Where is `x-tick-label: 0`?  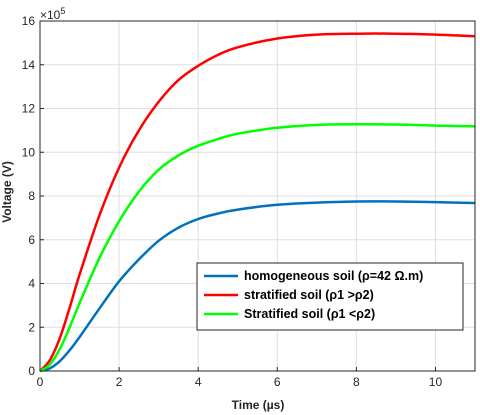
x-tick-label: 0 is located at coordinates (40, 382).